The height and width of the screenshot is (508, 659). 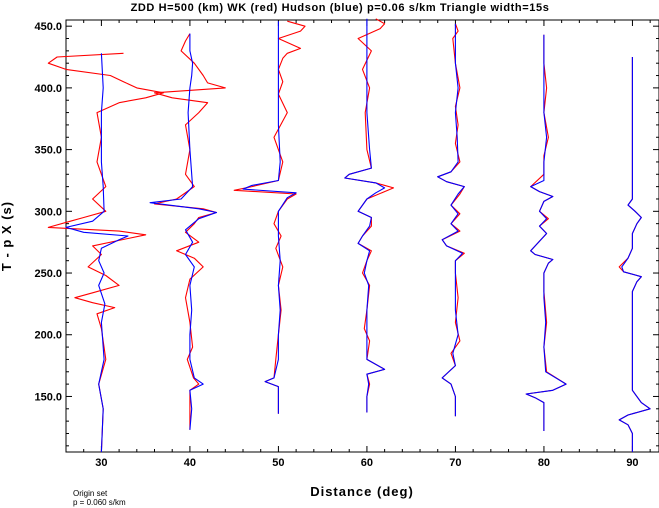 I want to click on footer-slowness: p = 0.060 s/km, so click(x=99, y=502).